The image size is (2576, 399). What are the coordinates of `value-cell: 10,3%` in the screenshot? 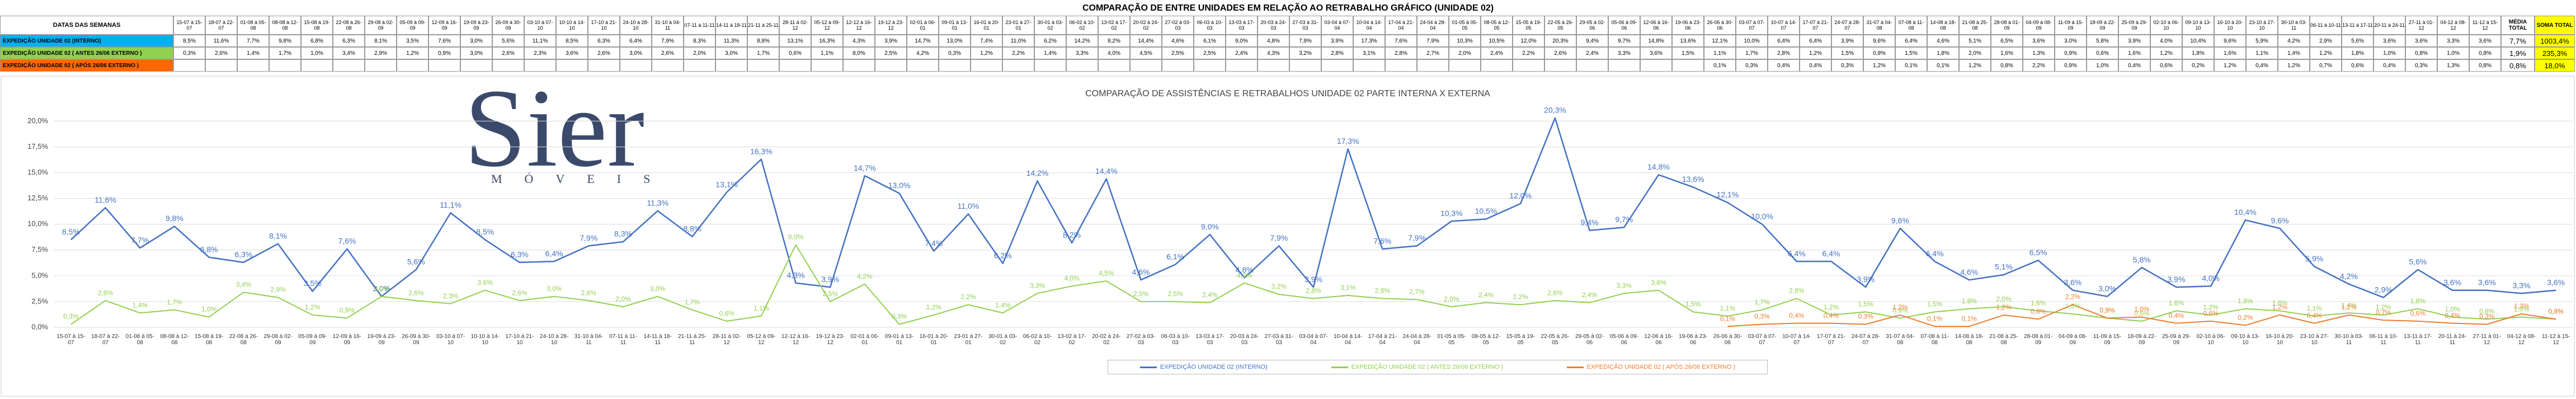 It's located at (1465, 41).